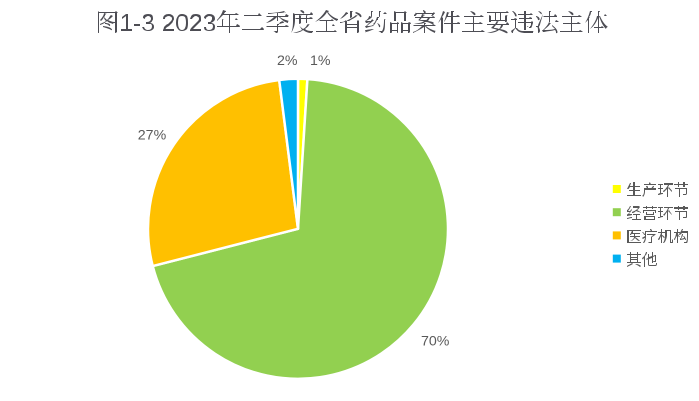 The image size is (699, 401). What do you see at coordinates (435, 342) in the screenshot?
I see `svg-text: 70%` at bounding box center [435, 342].